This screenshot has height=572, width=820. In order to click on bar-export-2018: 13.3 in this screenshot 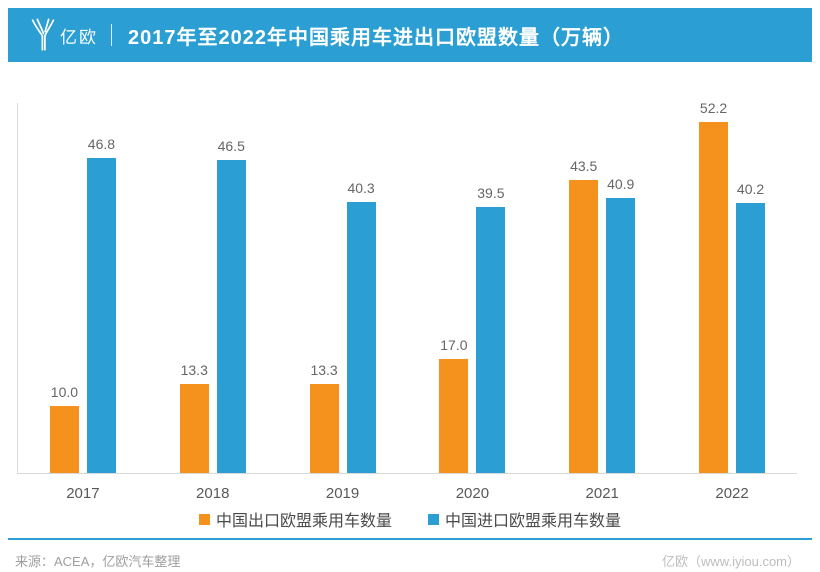, I will do `click(194, 417)`.